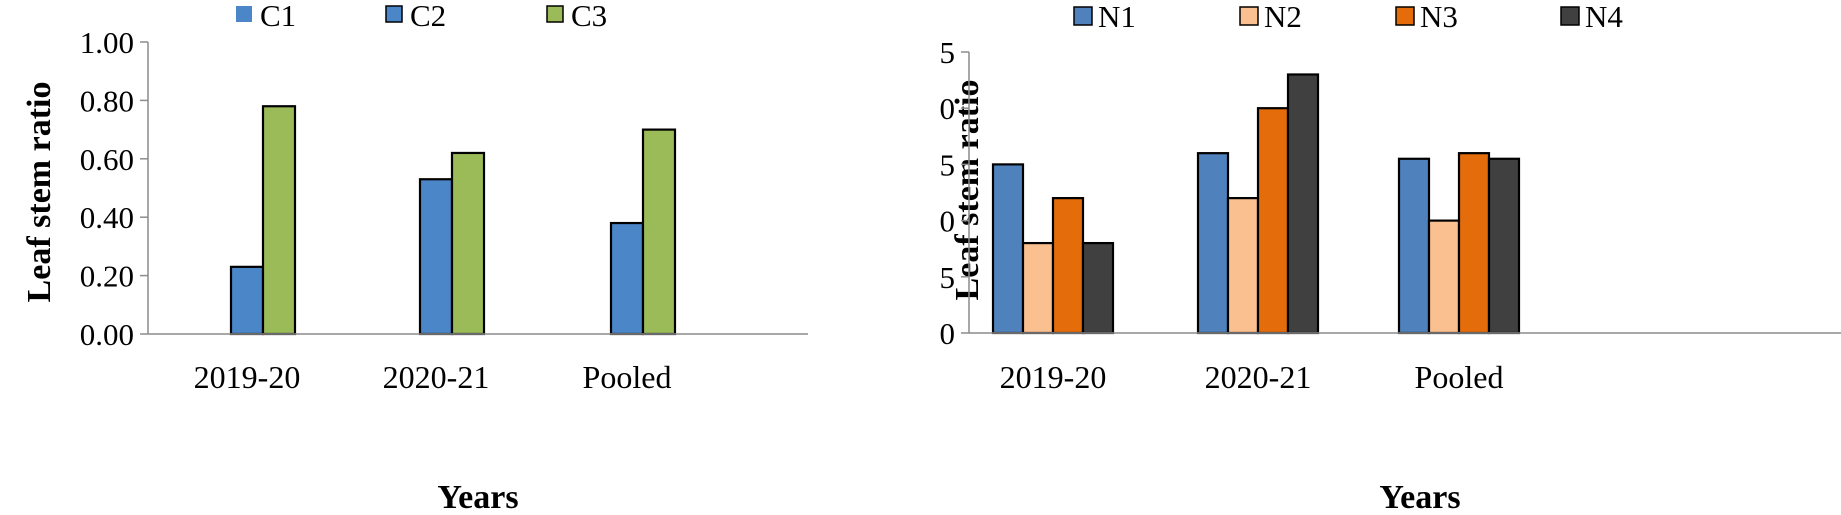 This screenshot has width=1841, height=515. I want to click on bar-c2-pooled, so click(627, 278).